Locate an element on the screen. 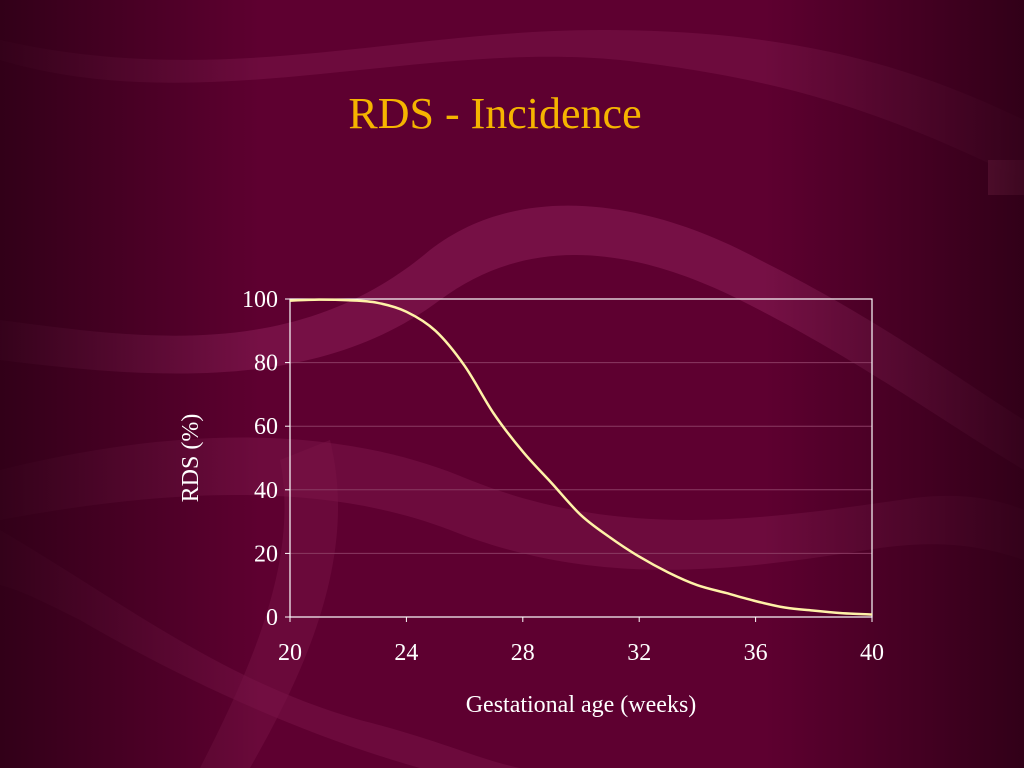 The height and width of the screenshot is (768, 1024). y-tick-label: 40 is located at coordinates (266, 491).